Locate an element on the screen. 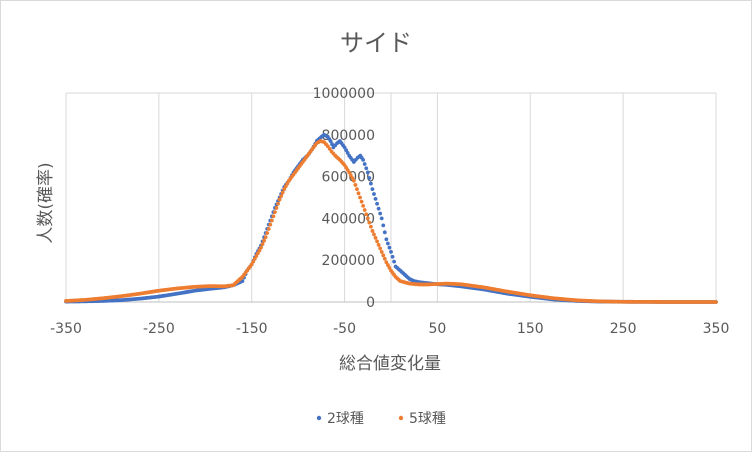 This screenshot has width=752, height=452. legend: 2球種 5球種 is located at coordinates (381, 419).